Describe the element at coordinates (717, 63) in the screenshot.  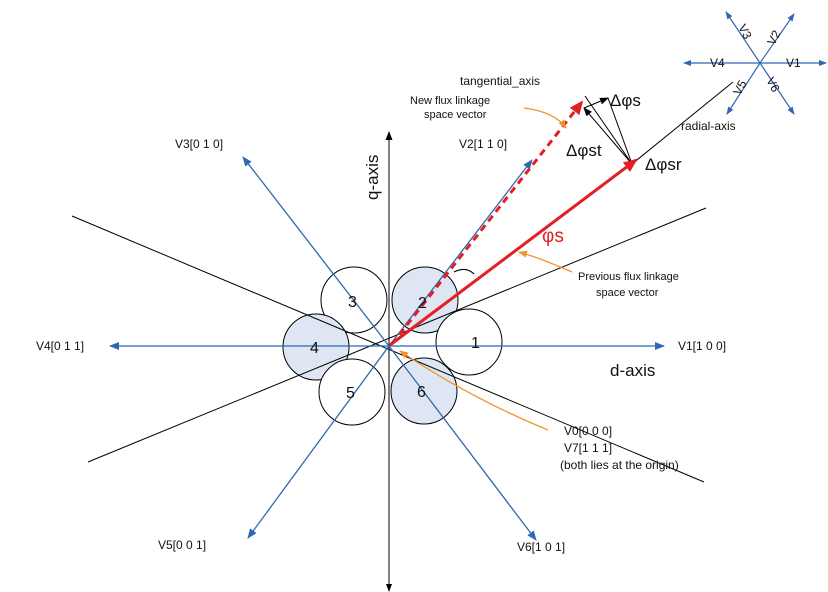
I see `mini-label-v4: V4` at that location.